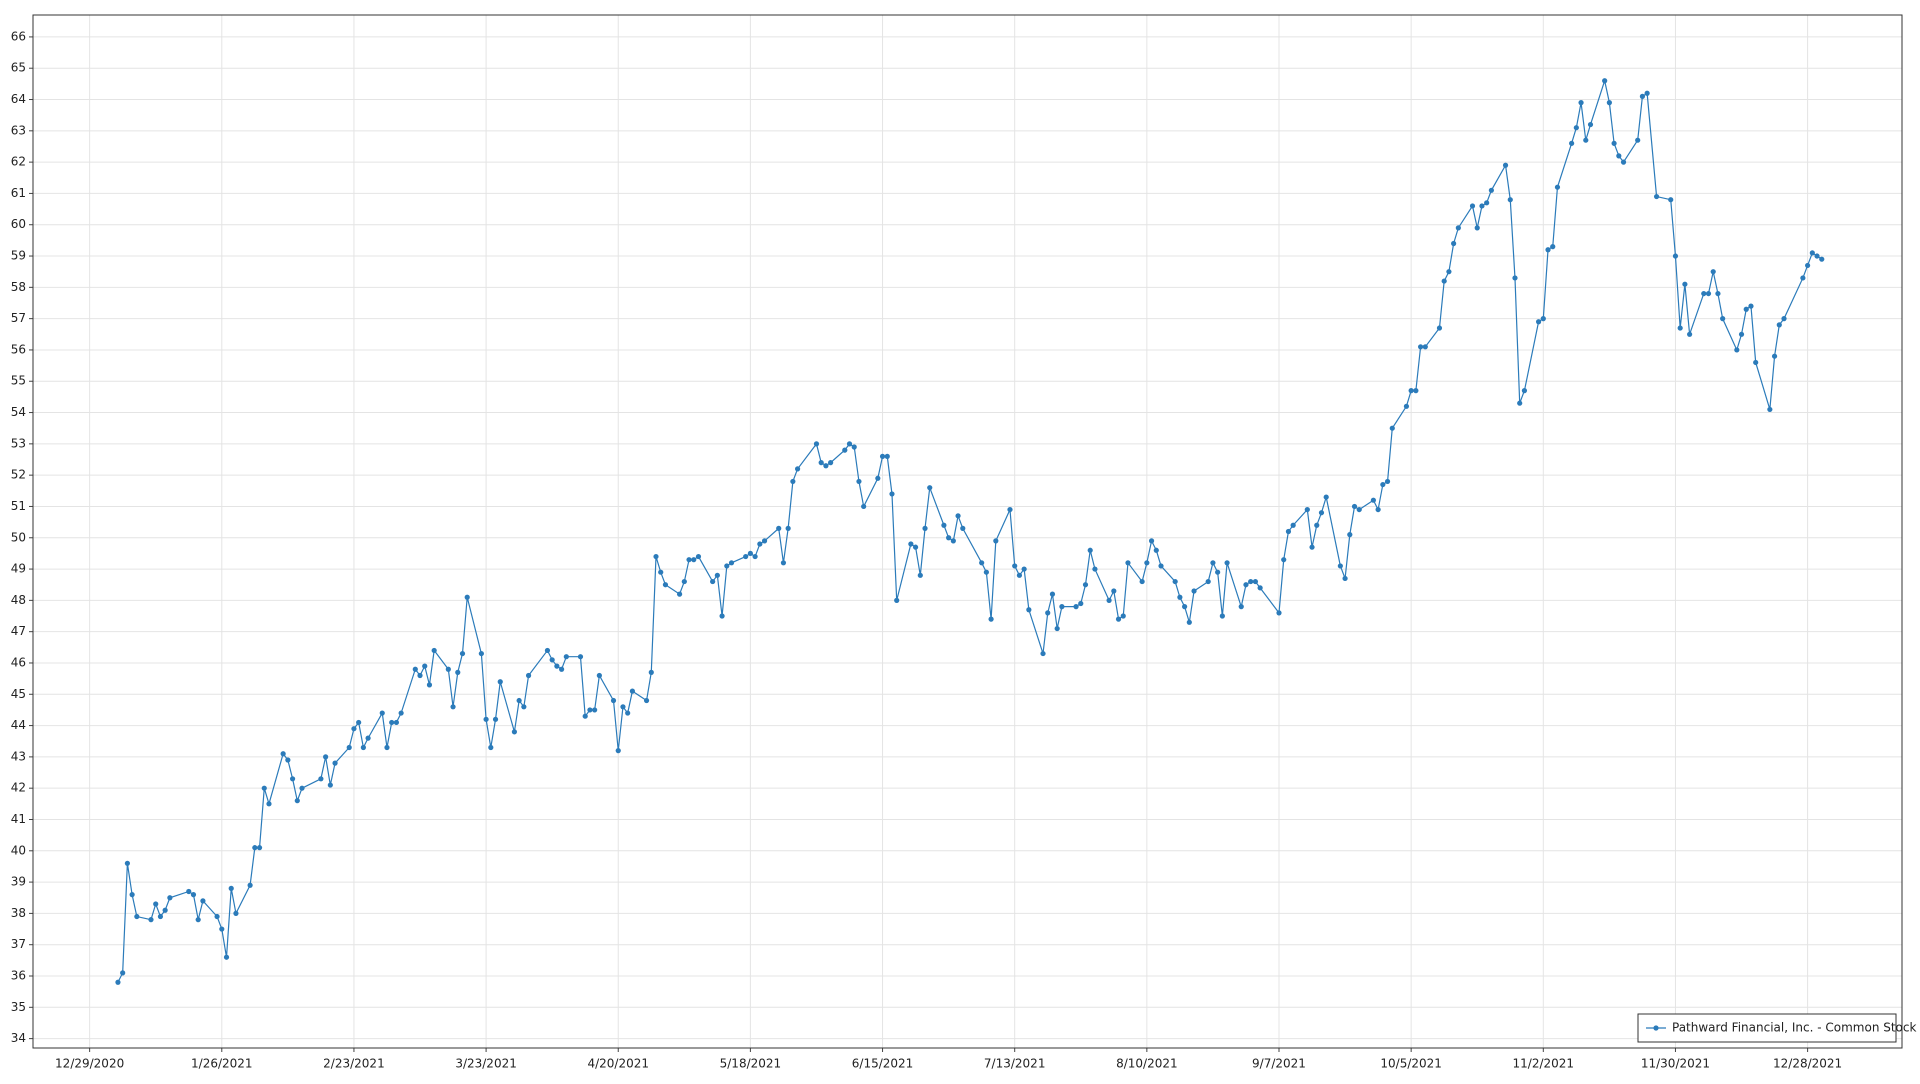 Image resolution: width=1920 pixels, height=1084 pixels. What do you see at coordinates (1675, 1064) in the screenshot?
I see `x-tick-label: 11/30/2021` at bounding box center [1675, 1064].